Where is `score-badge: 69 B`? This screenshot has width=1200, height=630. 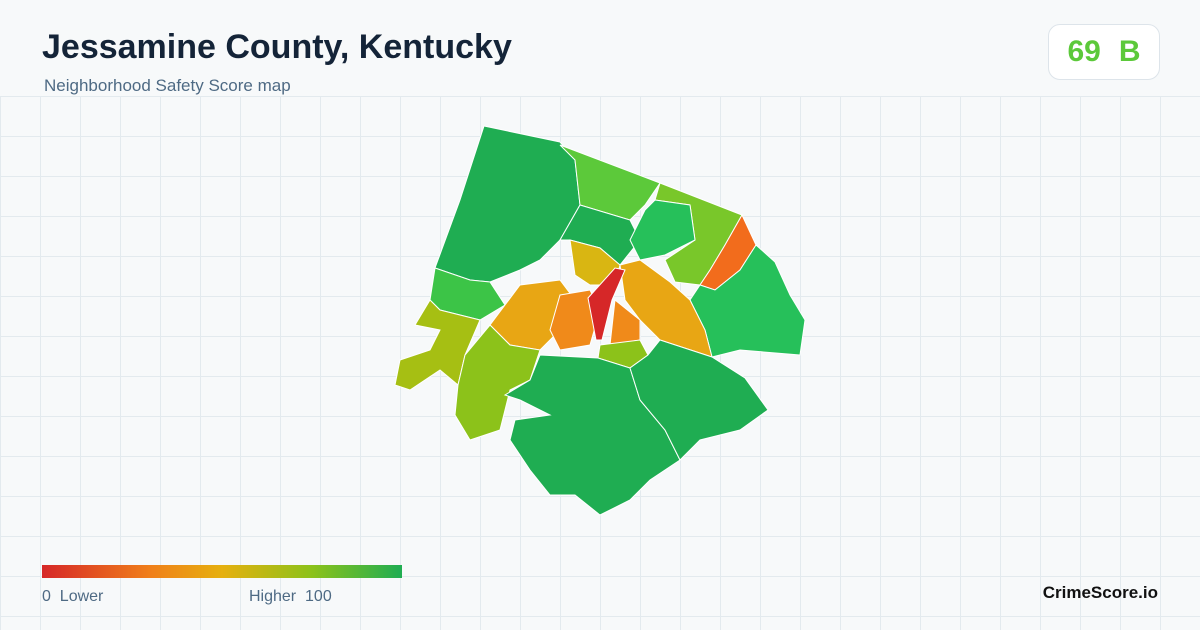
score-badge: 69 B is located at coordinates (1104, 52).